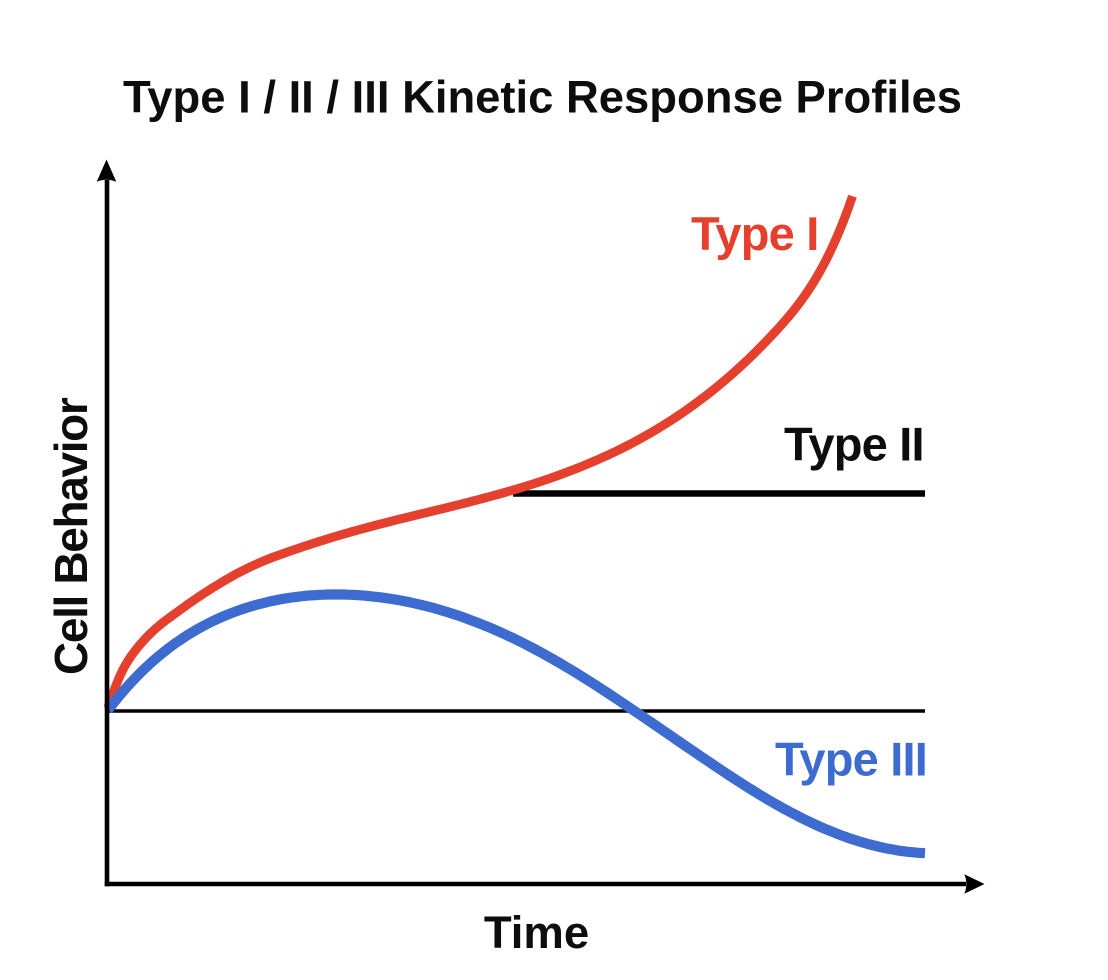 The height and width of the screenshot is (980, 1108). What do you see at coordinates (755, 233) in the screenshot?
I see `svg-text: Type I` at bounding box center [755, 233].